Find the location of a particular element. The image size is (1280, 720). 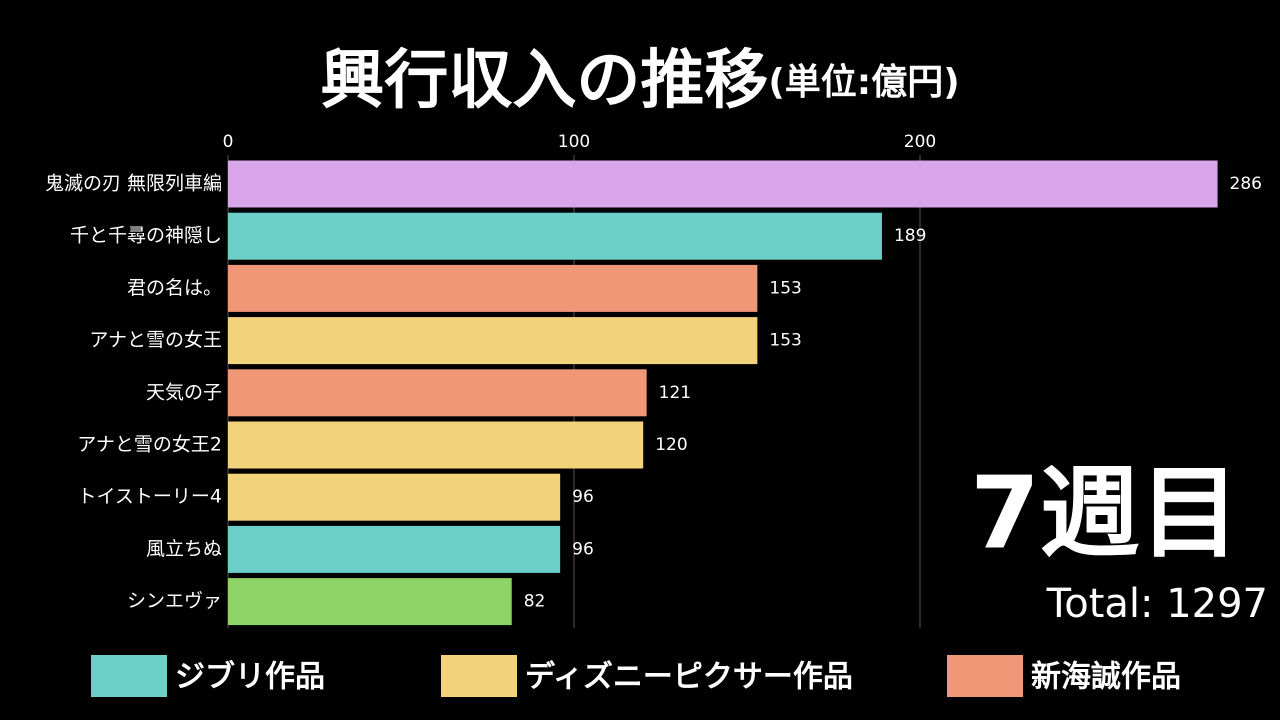

value-label: 82 is located at coordinates (535, 602).